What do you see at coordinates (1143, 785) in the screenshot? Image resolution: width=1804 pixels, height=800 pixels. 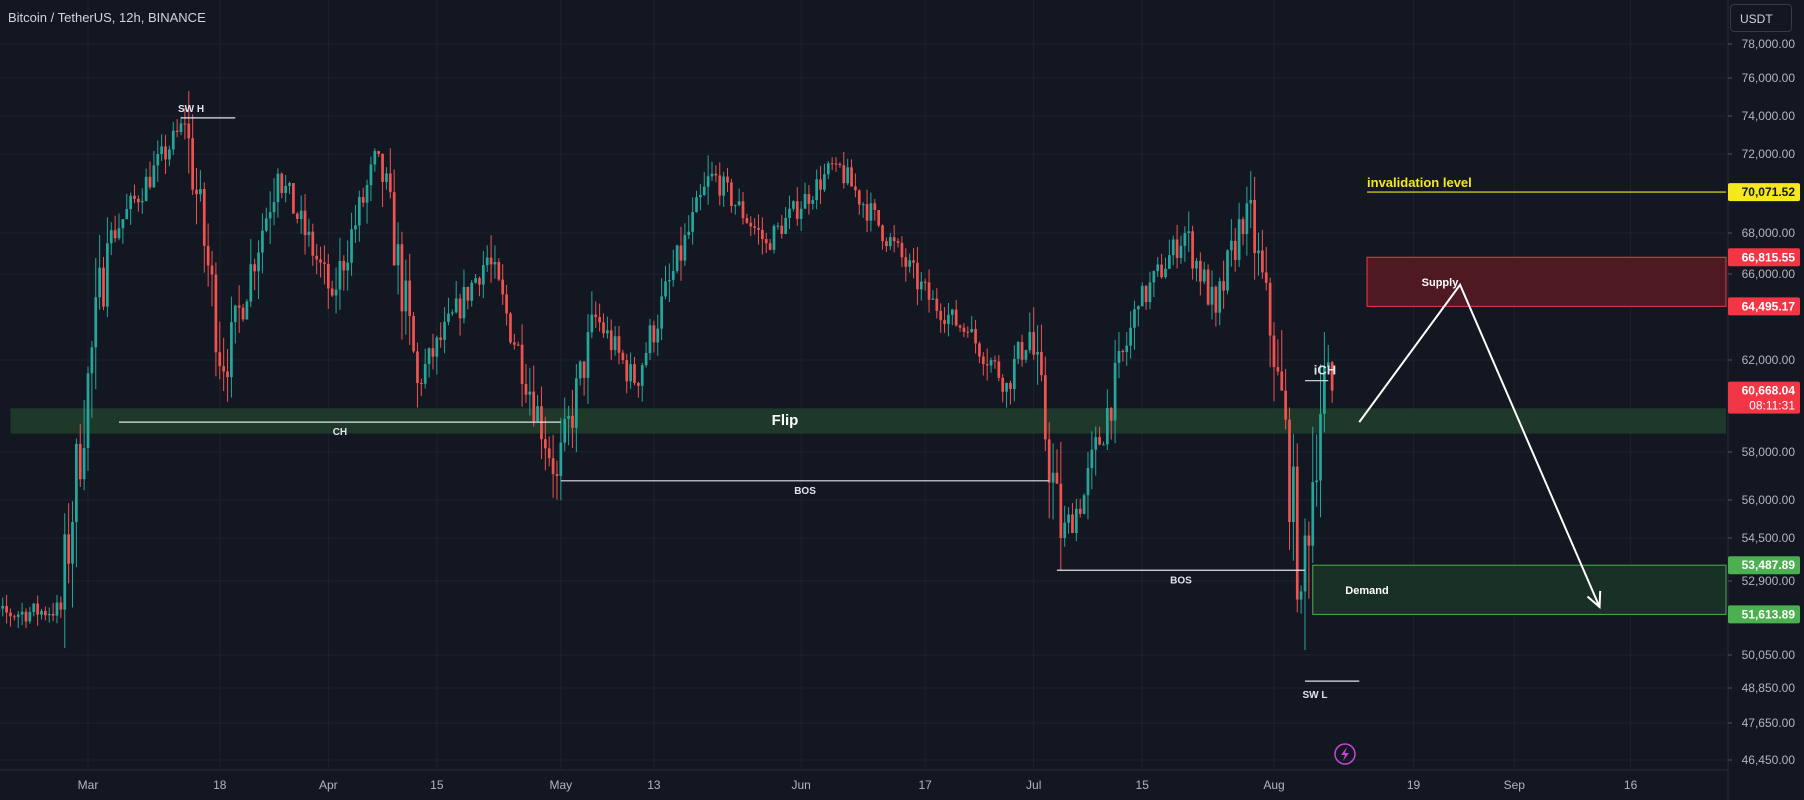 I see `time-axis-tick-label: 15` at bounding box center [1143, 785].